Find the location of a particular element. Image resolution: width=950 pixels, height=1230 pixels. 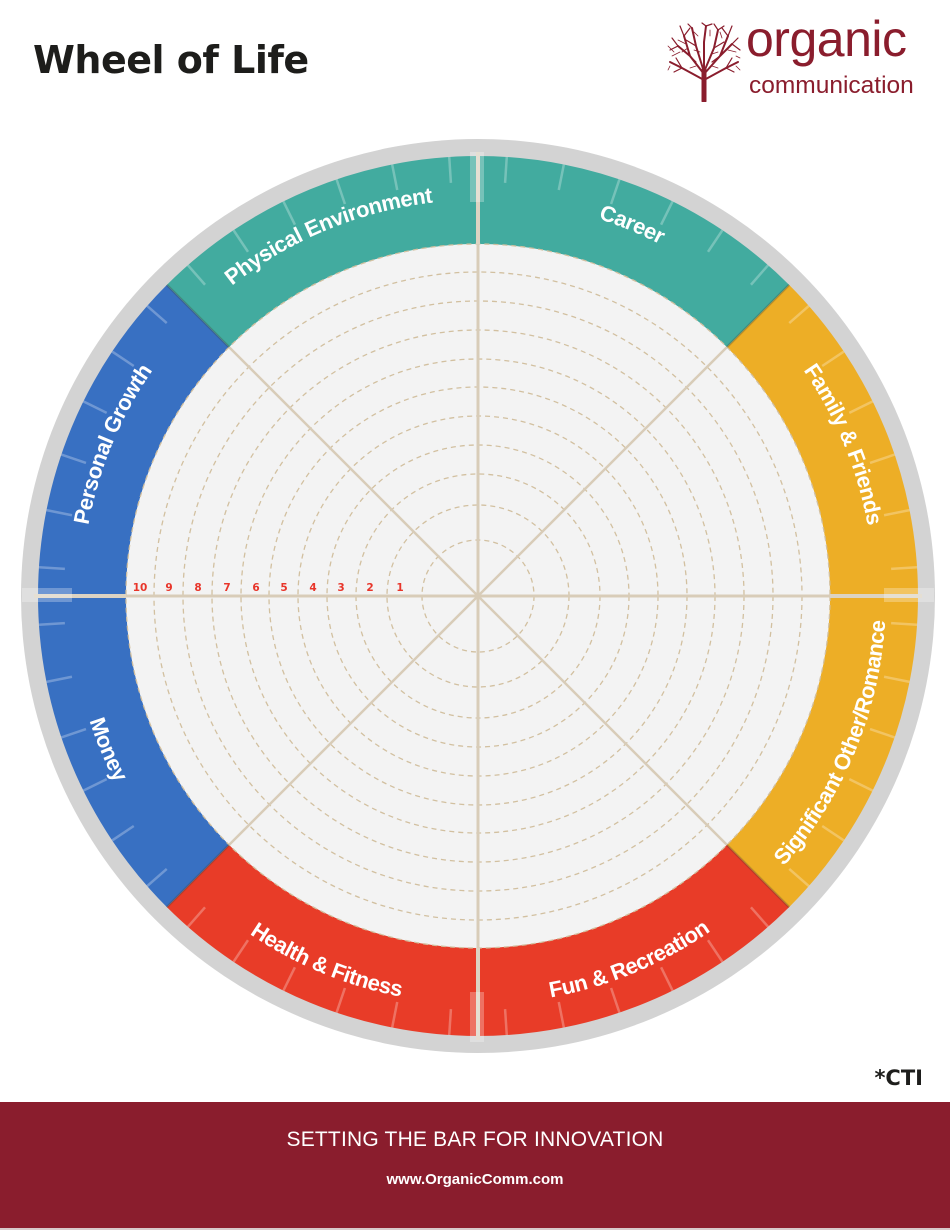

scale-label: 5 is located at coordinates (283, 588).